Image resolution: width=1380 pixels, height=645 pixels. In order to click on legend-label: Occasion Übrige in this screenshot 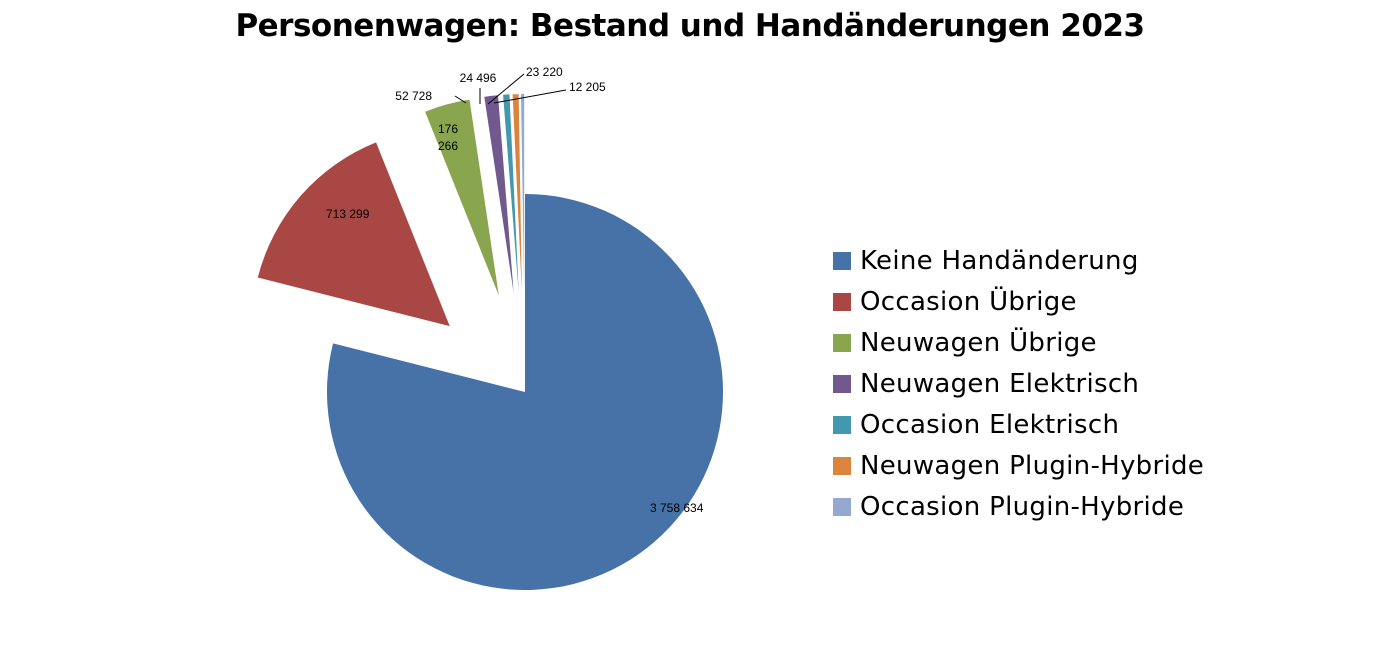, I will do `click(968, 301)`.